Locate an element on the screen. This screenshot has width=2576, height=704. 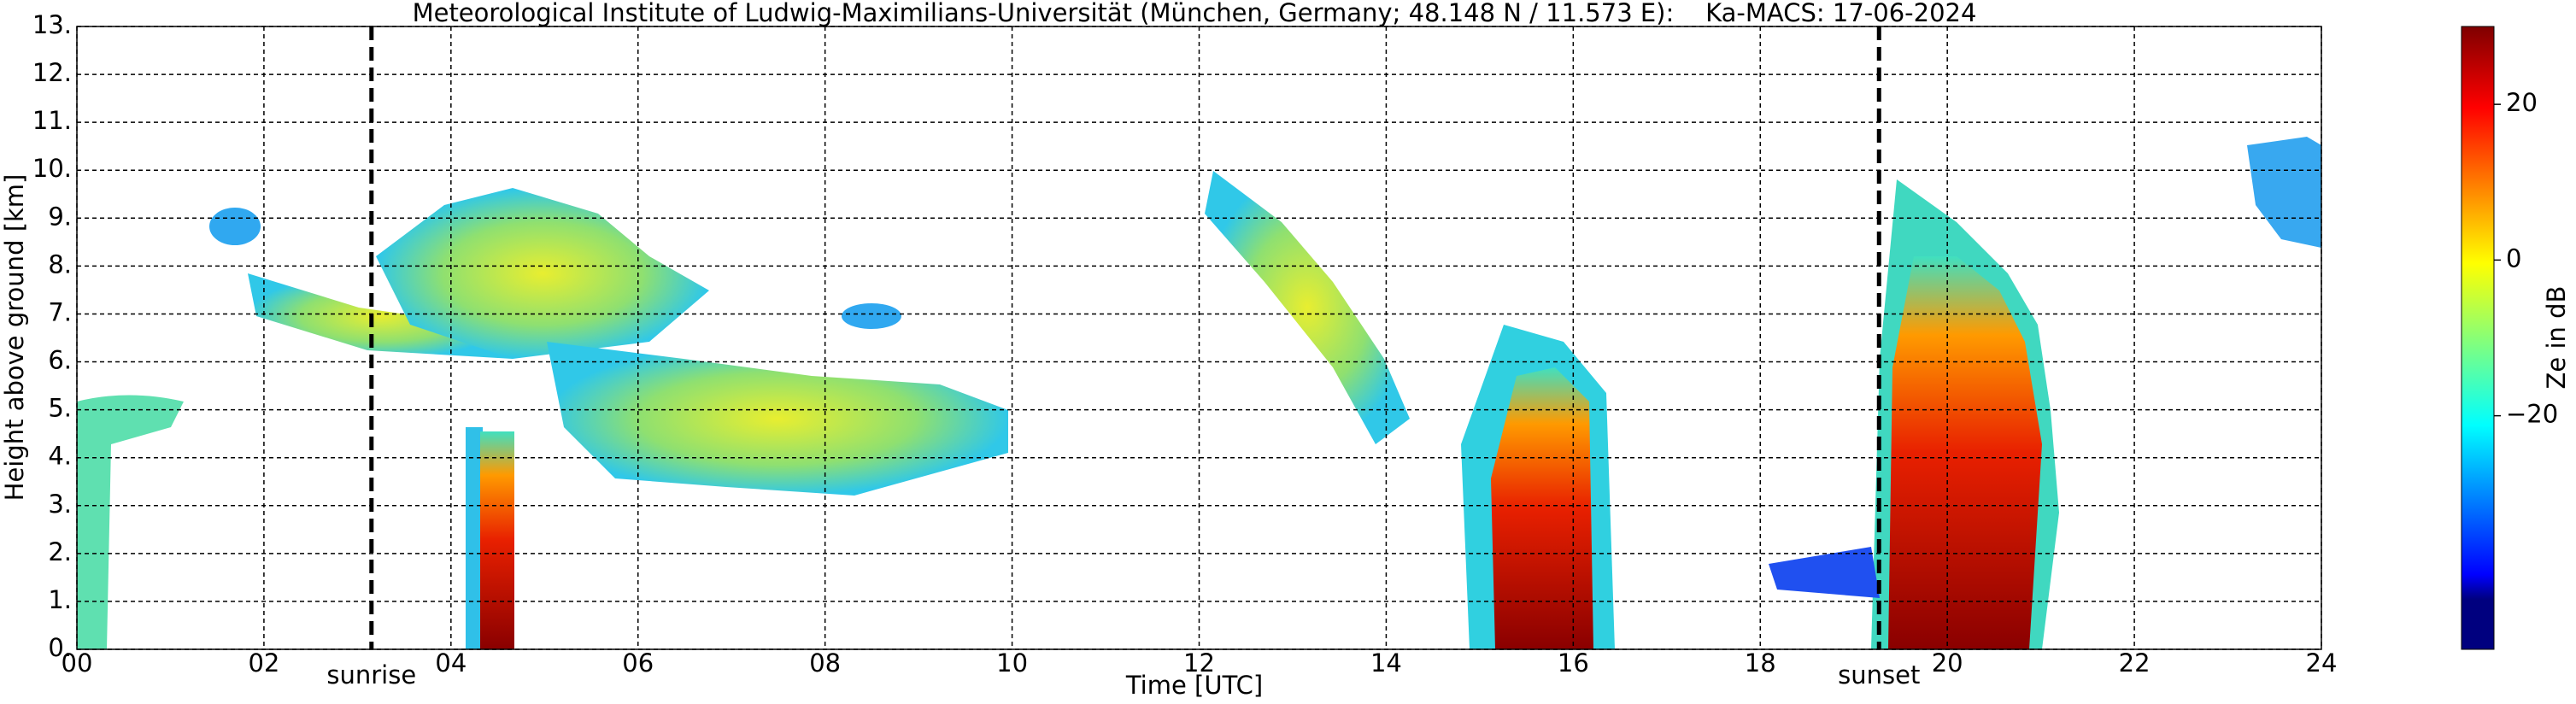
annotation-label: sunset is located at coordinates (1879, 674).